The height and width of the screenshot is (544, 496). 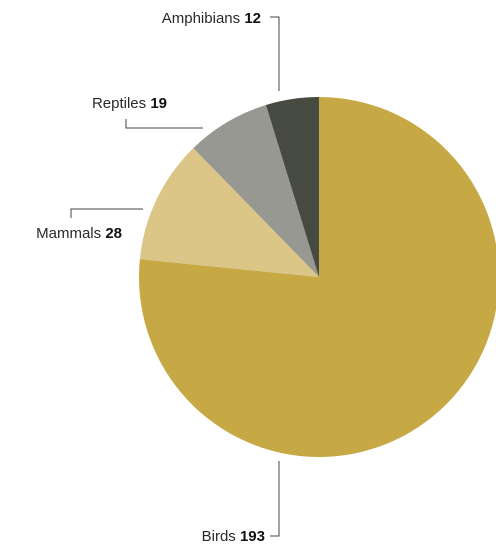 I want to click on slice-label-reptiles-name: Reptiles, so click(x=119, y=103).